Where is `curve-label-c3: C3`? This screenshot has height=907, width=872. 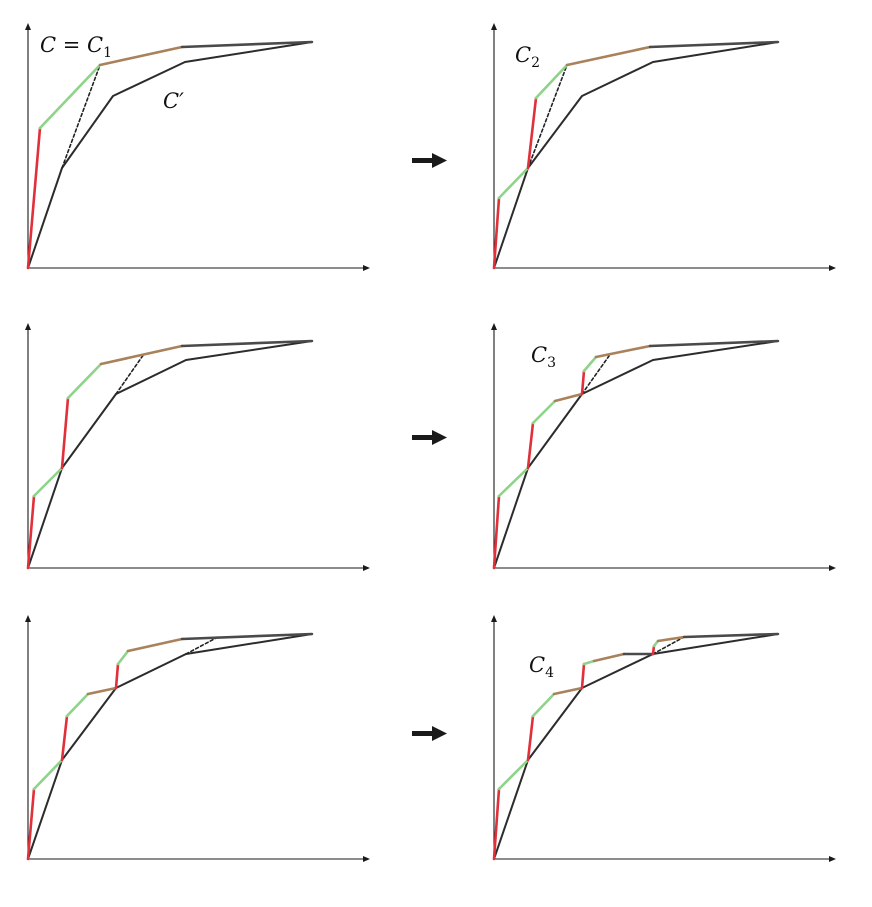
curve-label-c3: C3 is located at coordinates (543, 357).